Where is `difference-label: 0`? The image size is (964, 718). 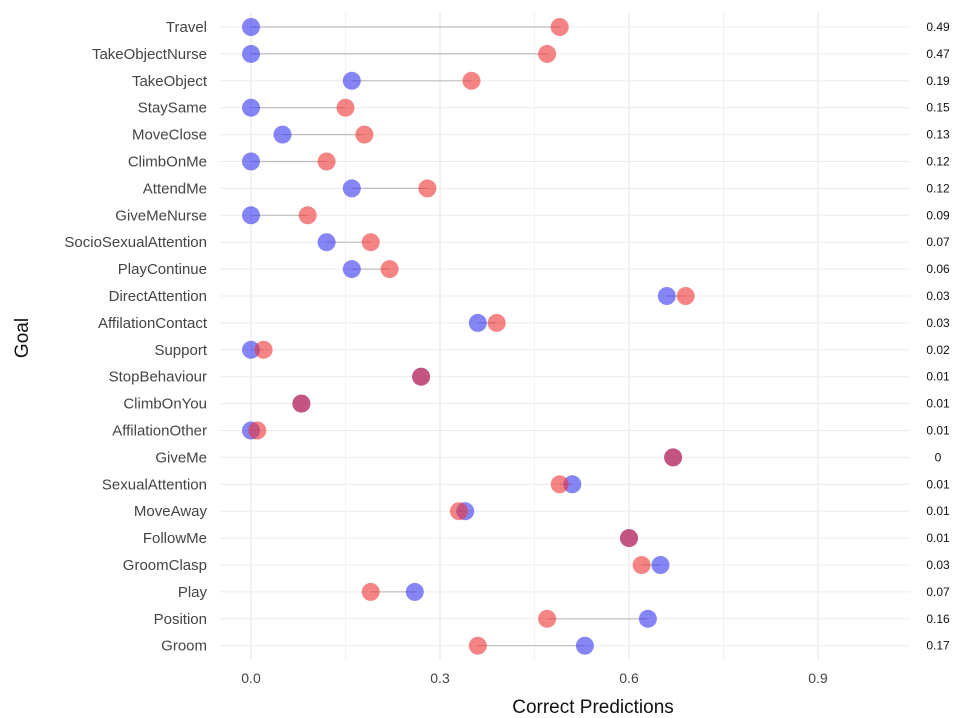
difference-label: 0 is located at coordinates (938, 457).